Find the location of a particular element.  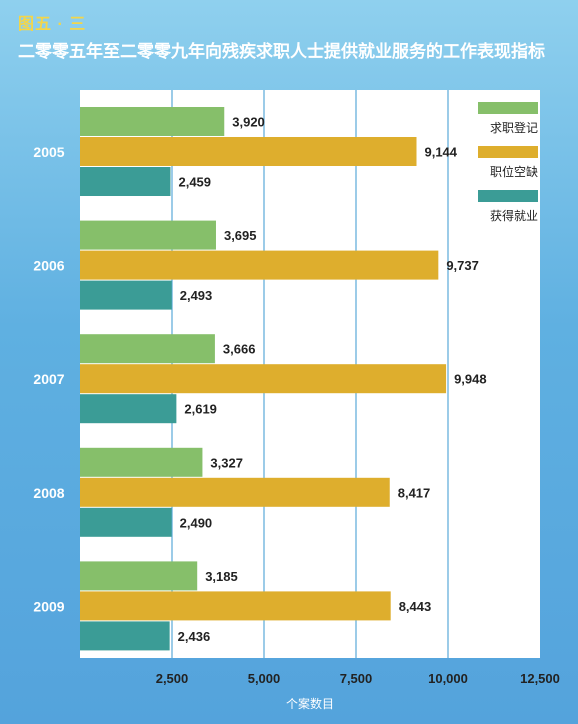

data-label: 9,737 is located at coordinates (462, 265).